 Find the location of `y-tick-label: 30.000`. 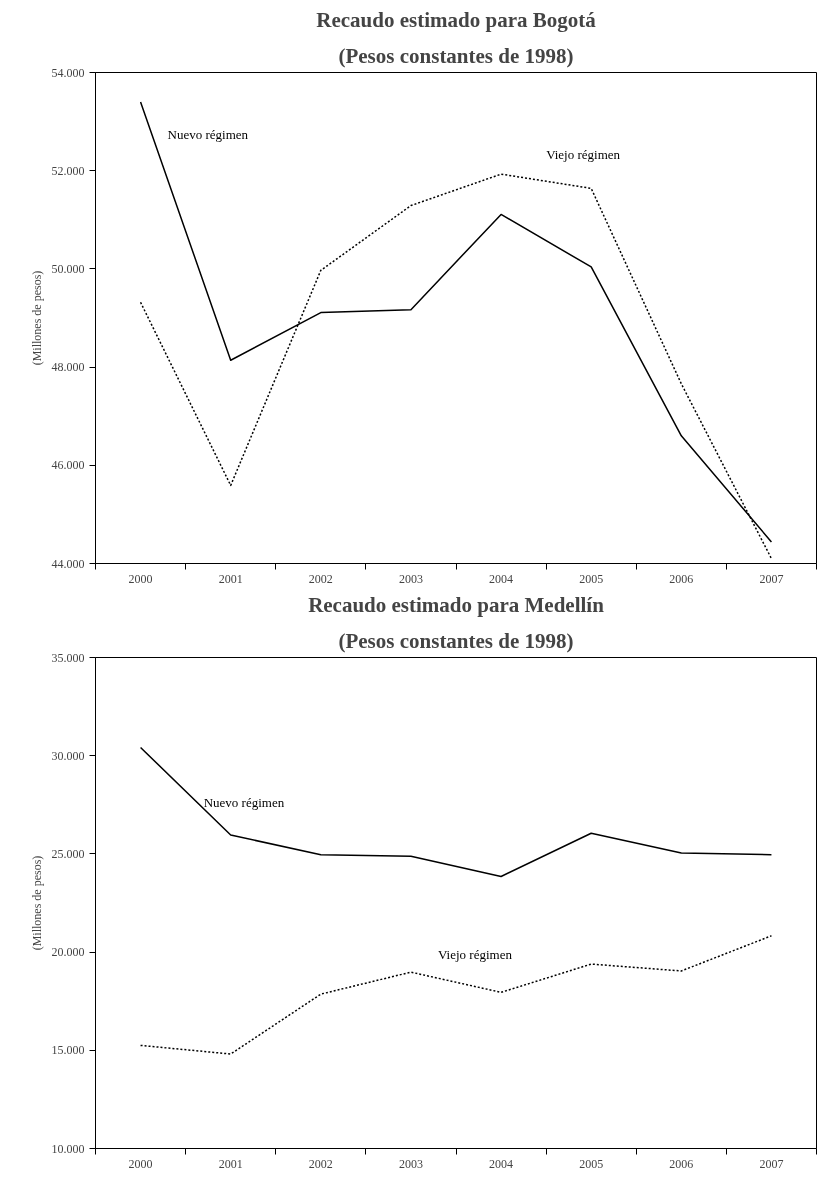

y-tick-label: 30.000 is located at coordinates (68, 755).